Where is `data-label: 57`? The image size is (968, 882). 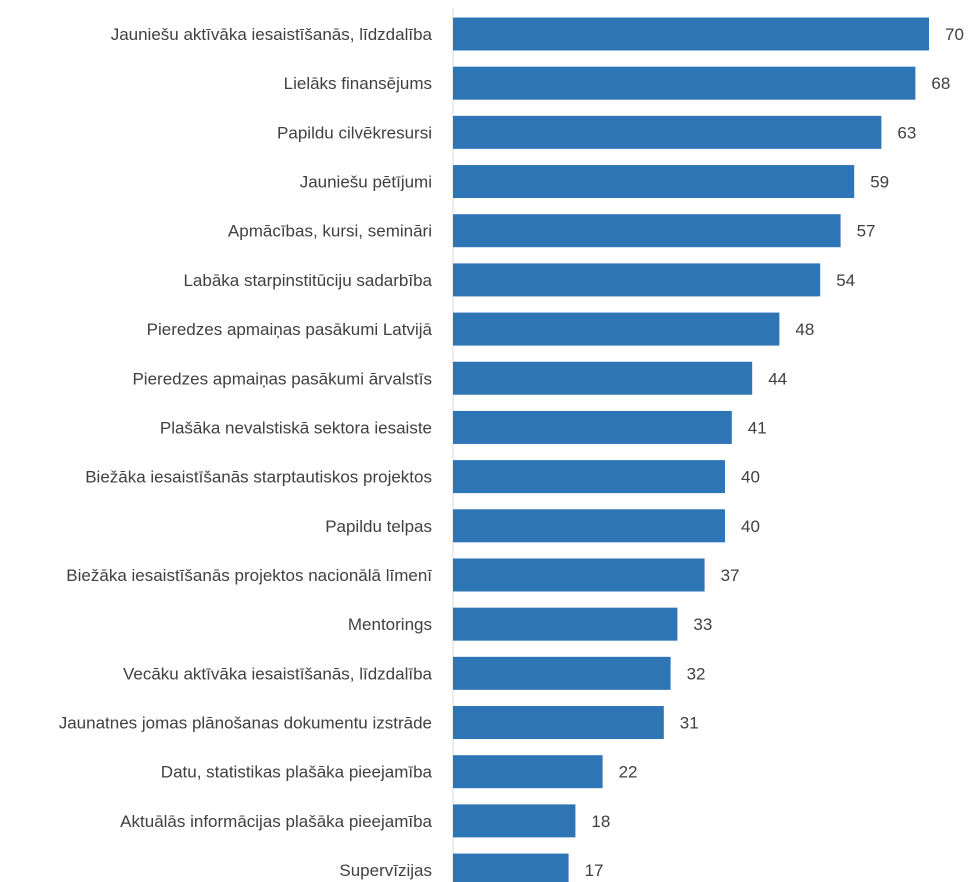
data-label: 57 is located at coordinates (866, 231).